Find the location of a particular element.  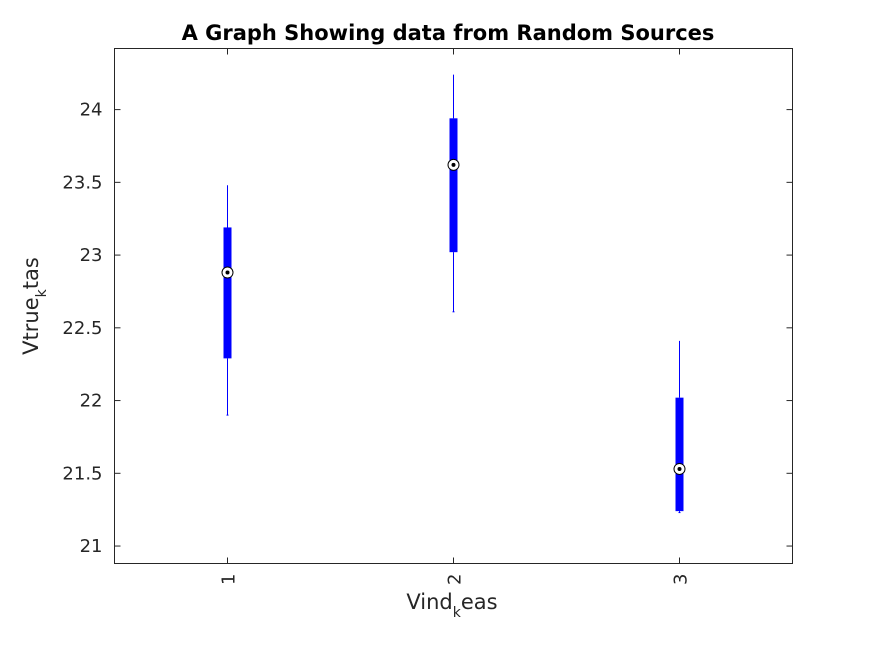

x-axis-label-rest: eas is located at coordinates (479, 602).